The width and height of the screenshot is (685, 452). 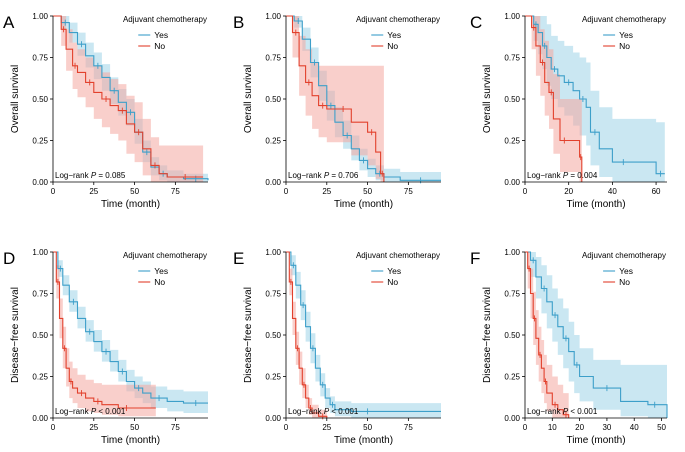 What do you see at coordinates (606, 427) in the screenshot?
I see `x-tick-label: 30` at bounding box center [606, 427].